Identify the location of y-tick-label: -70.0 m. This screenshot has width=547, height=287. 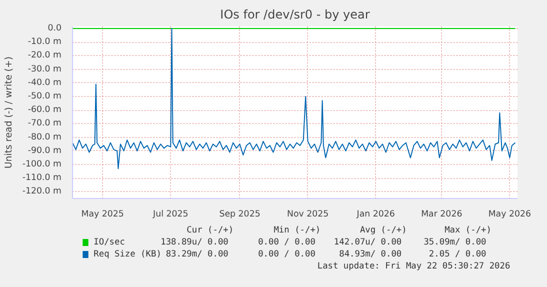
(45, 123).